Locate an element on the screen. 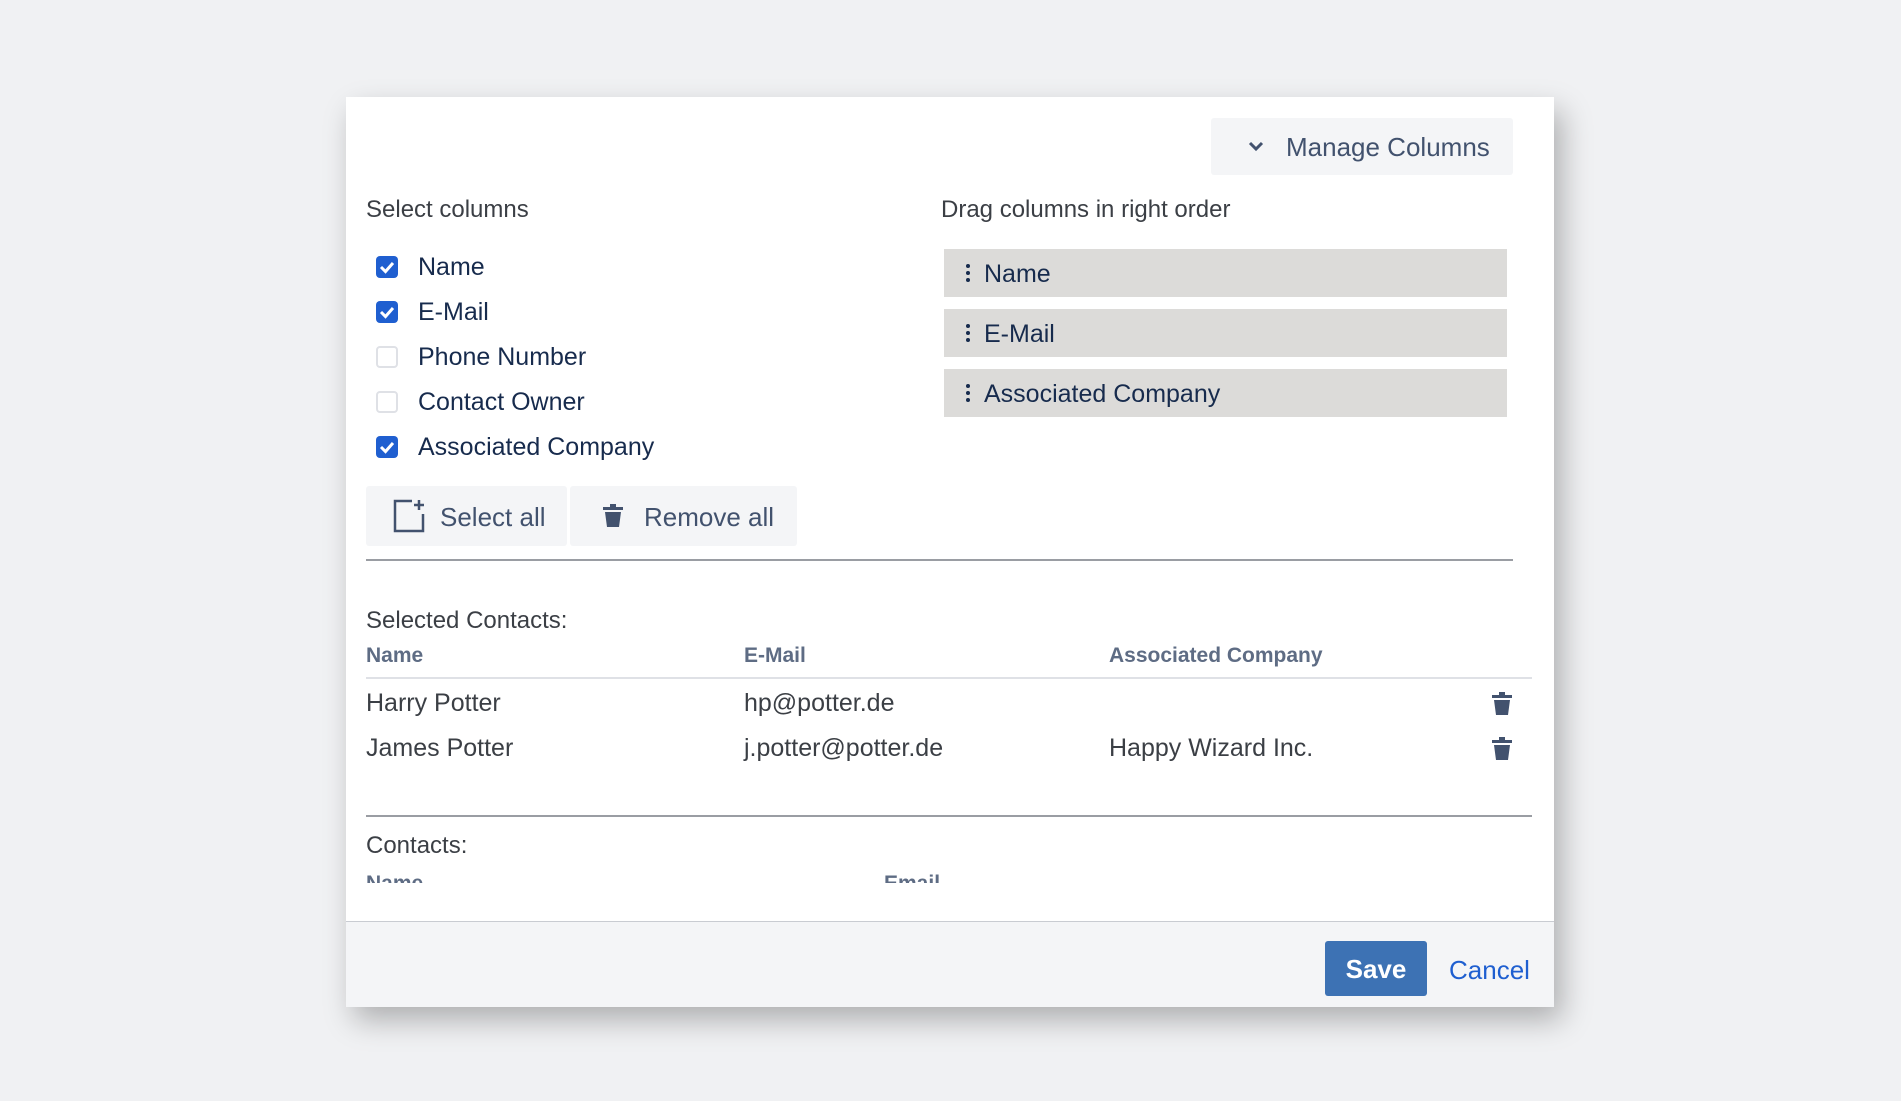 The width and height of the screenshot is (1901, 1101). cell: j.potter@potter.de is located at coordinates (844, 748).